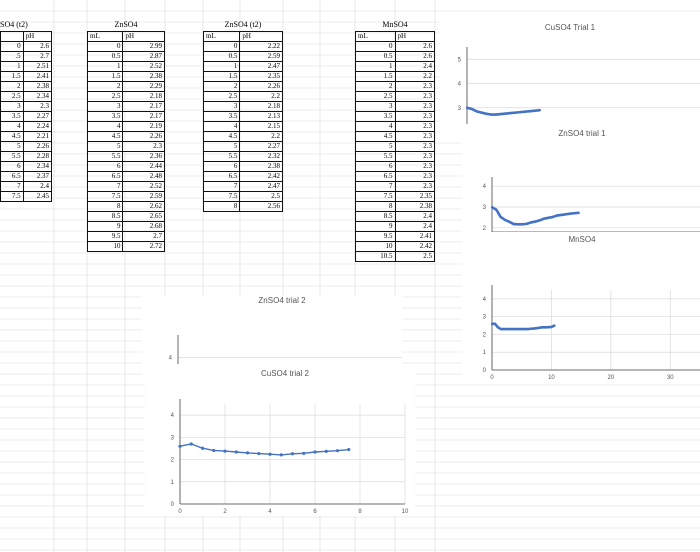 Image resolution: width=700 pixels, height=552 pixels. Describe the element at coordinates (143, 56) in the screenshot. I see `table-cell: 2.87` at that location.